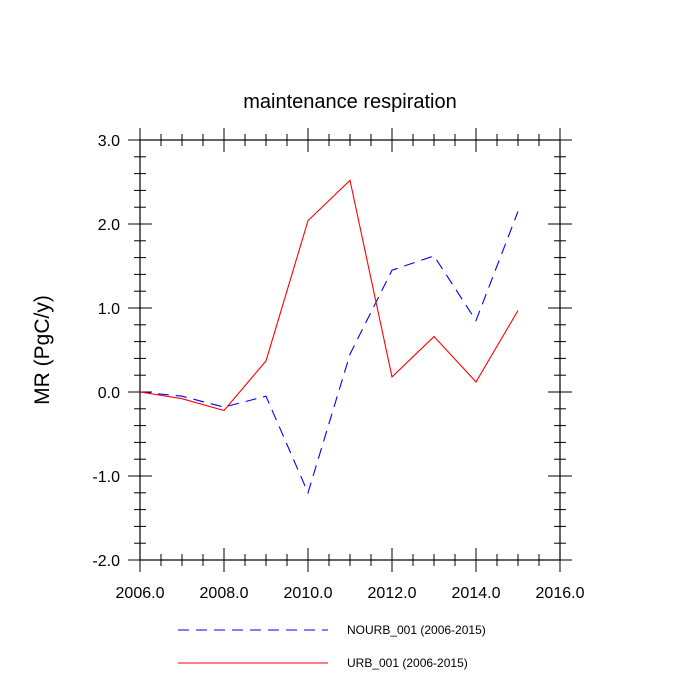 This screenshot has height=700, width=700. I want to click on y-tick-label: -2.0, so click(106, 561).